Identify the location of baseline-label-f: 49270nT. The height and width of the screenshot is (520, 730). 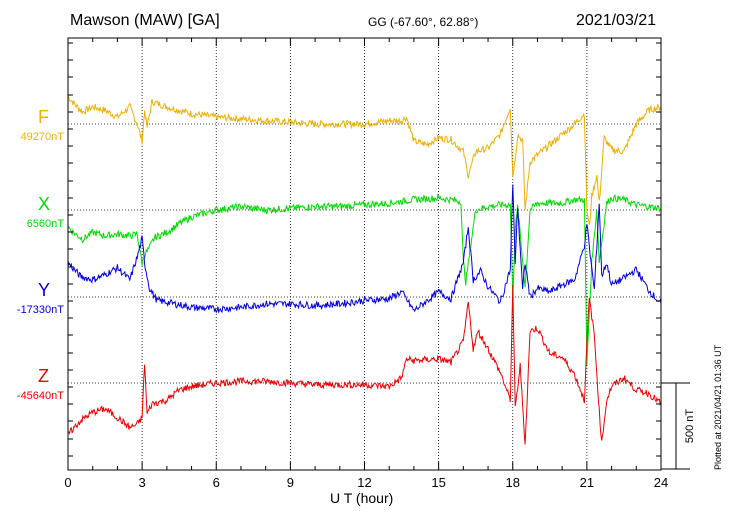
(42, 137).